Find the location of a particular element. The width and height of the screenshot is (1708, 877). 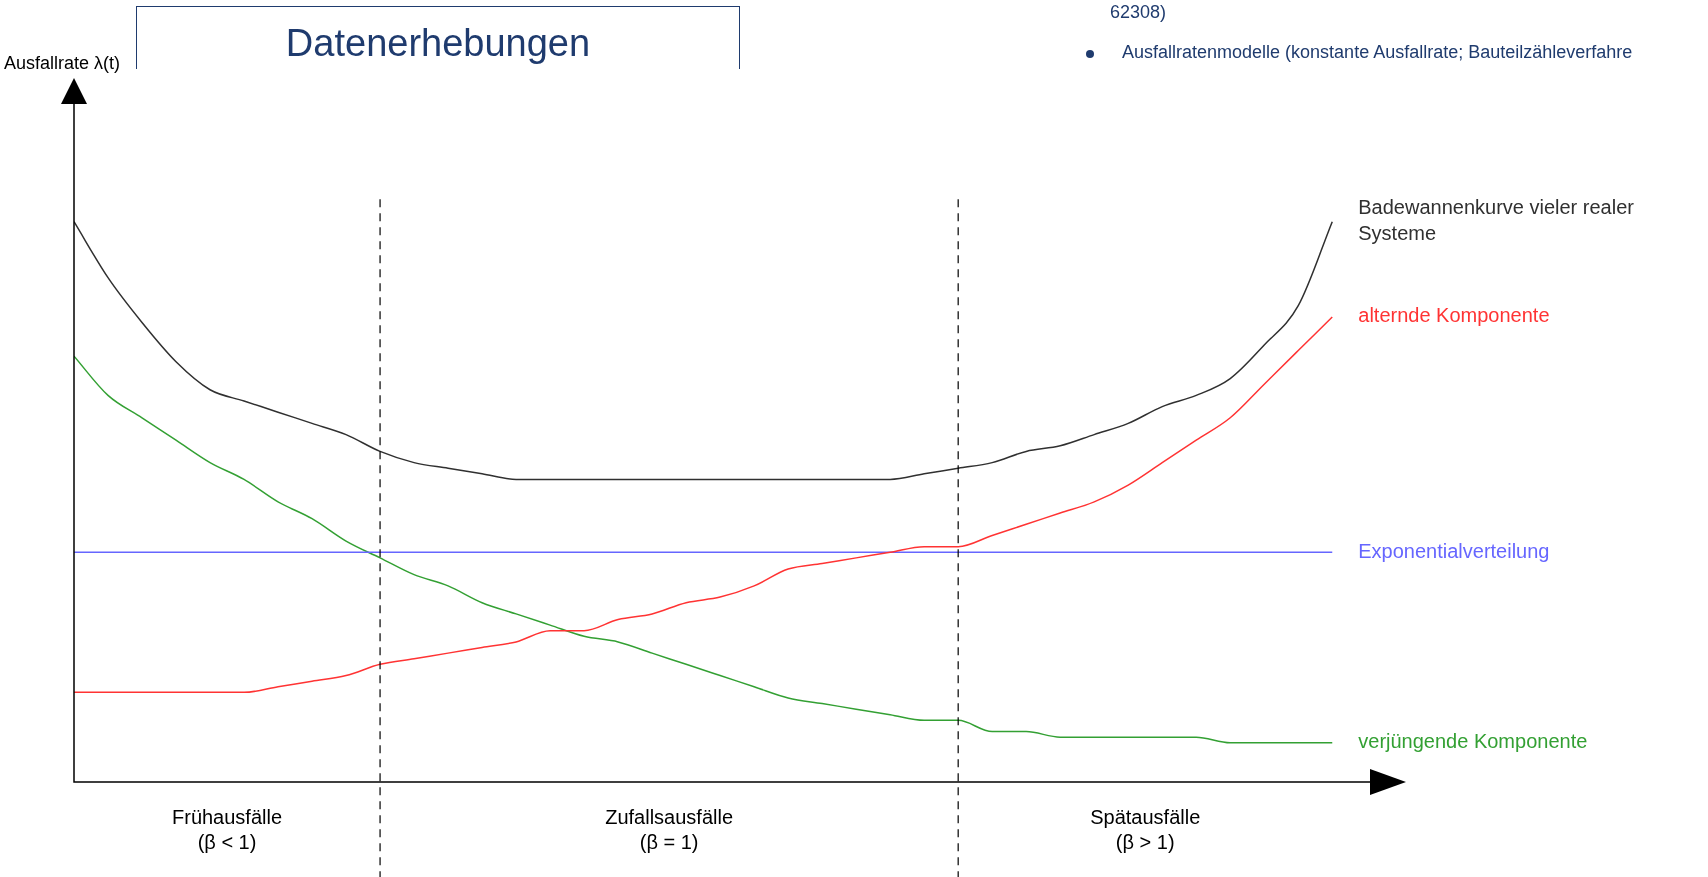

series-label: verjüngende Komponente is located at coordinates (1473, 741).